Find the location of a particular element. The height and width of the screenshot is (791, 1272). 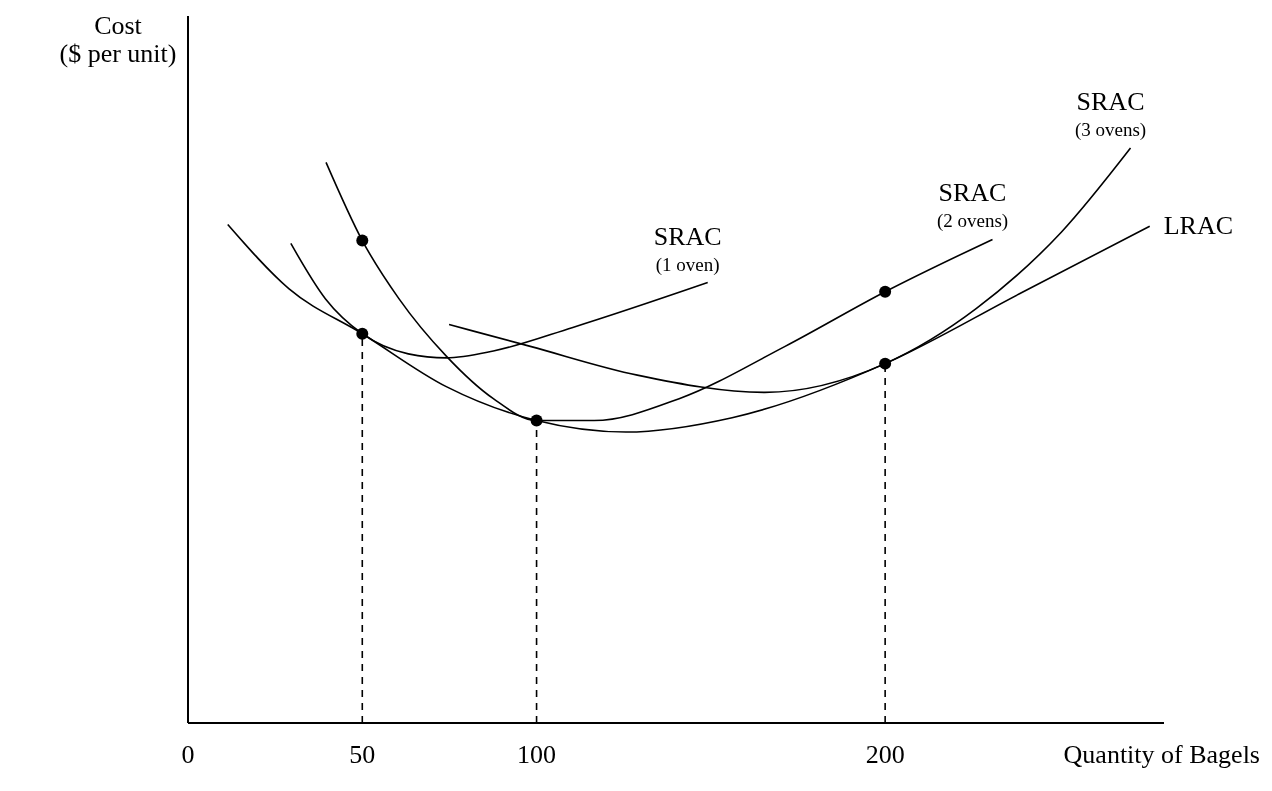

series-label: SRAC (3 ovens) is located at coordinates (1110, 114).